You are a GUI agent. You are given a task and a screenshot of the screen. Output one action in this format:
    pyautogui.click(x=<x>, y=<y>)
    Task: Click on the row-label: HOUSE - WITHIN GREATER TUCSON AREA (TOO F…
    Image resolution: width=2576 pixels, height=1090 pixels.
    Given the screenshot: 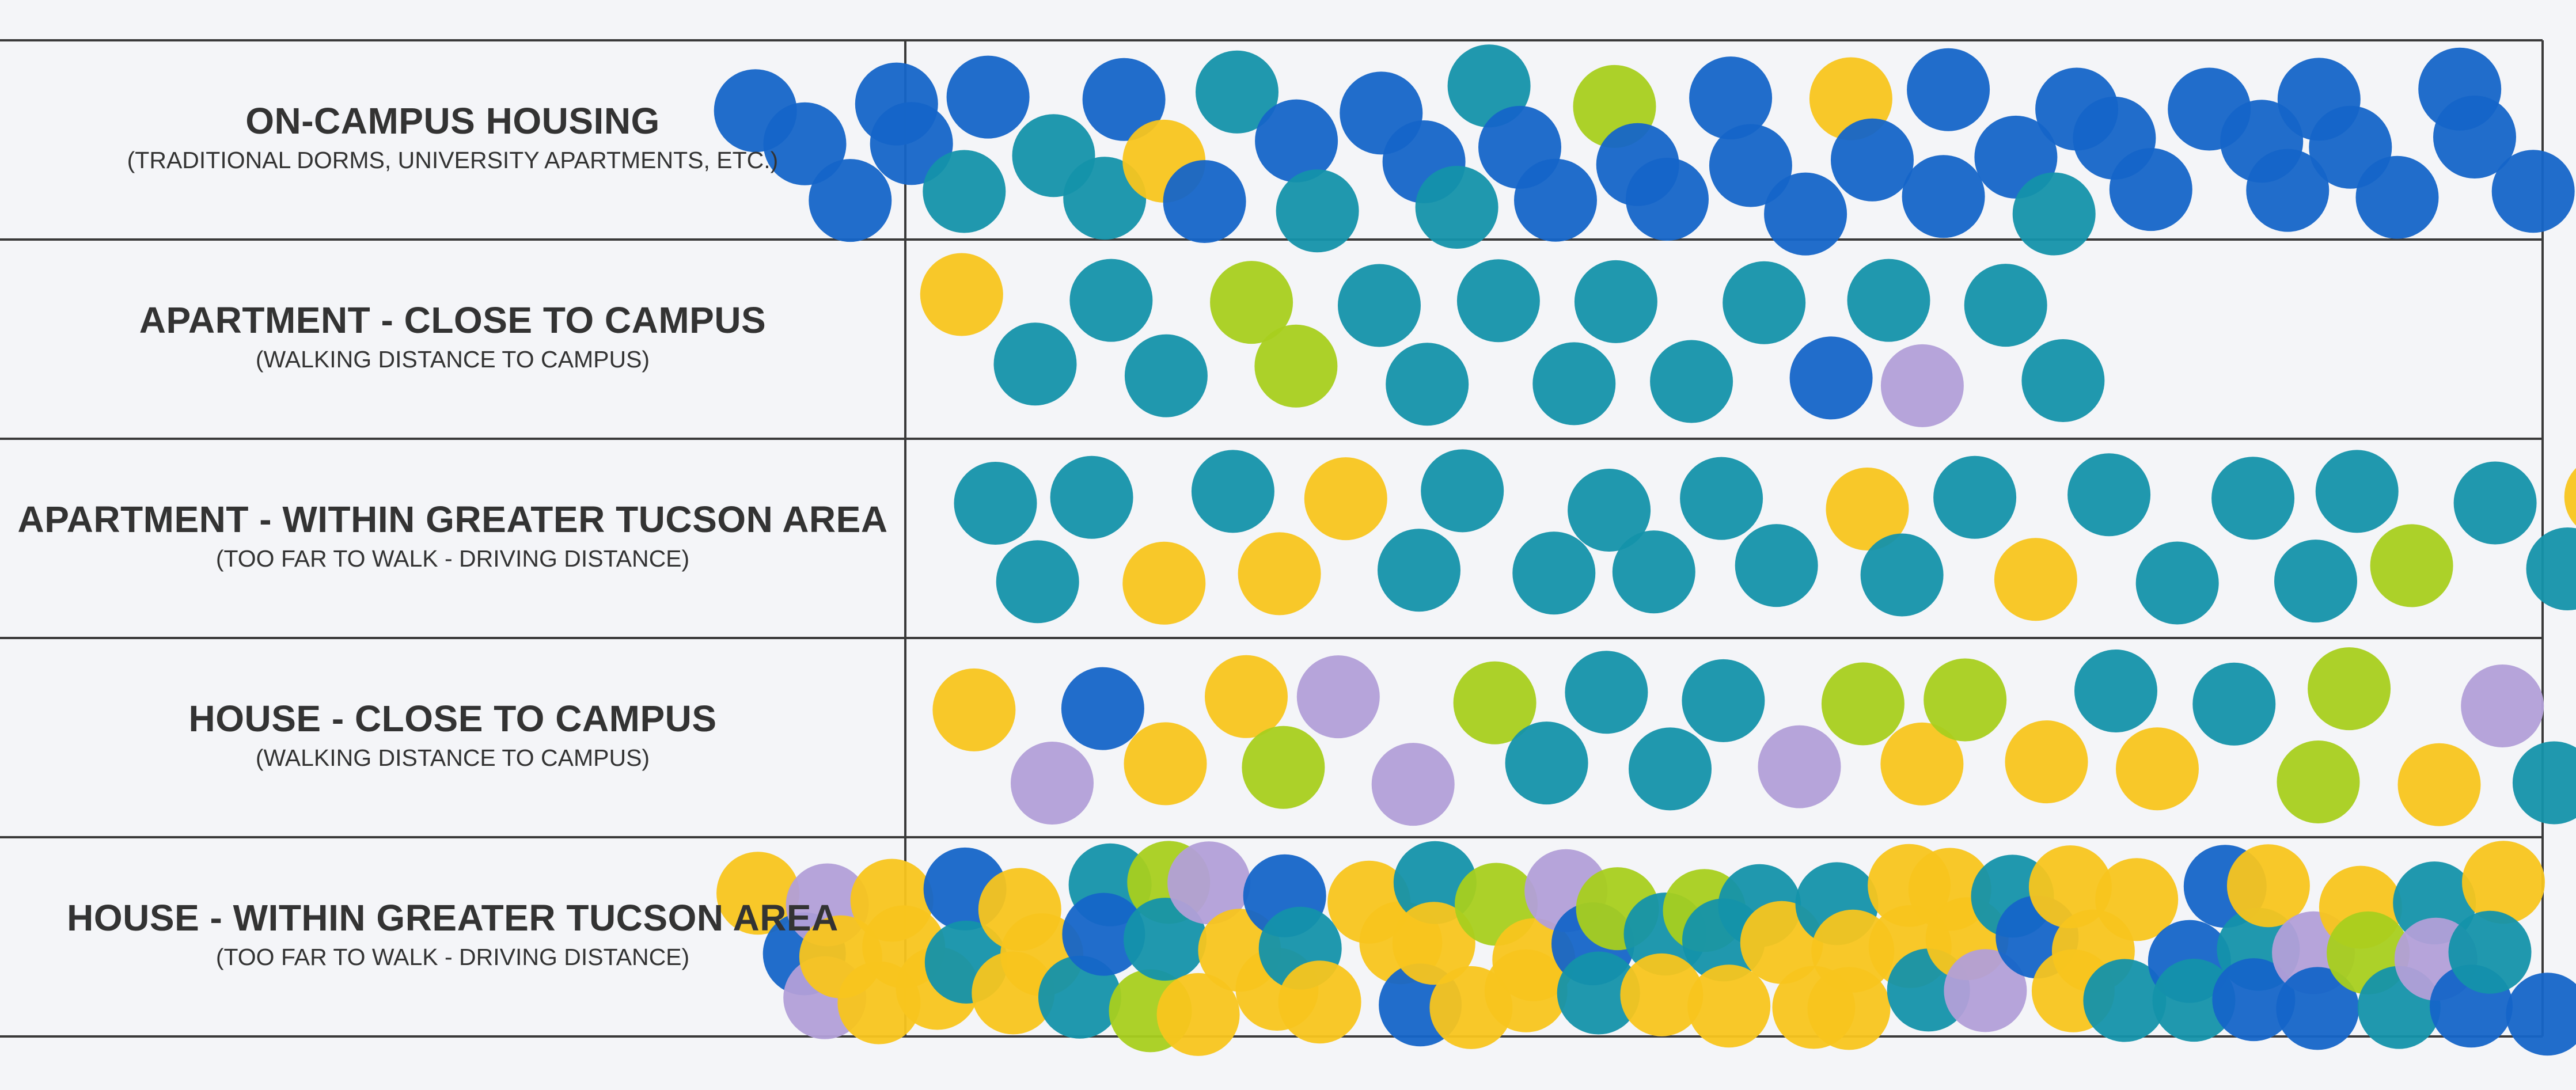 What is the action you would take?
    pyautogui.click(x=453, y=934)
    